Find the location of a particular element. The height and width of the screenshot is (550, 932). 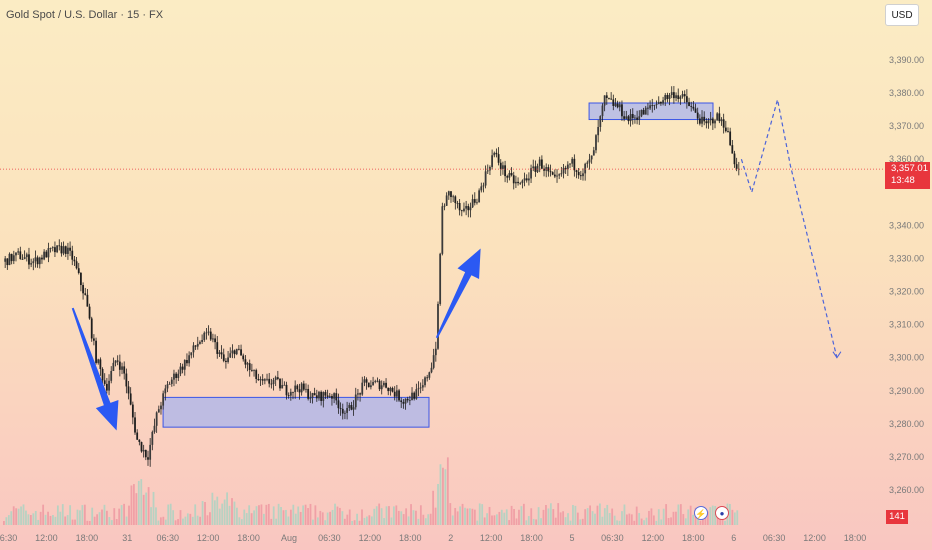

flash-icon: ⚡ is located at coordinates (701, 513).